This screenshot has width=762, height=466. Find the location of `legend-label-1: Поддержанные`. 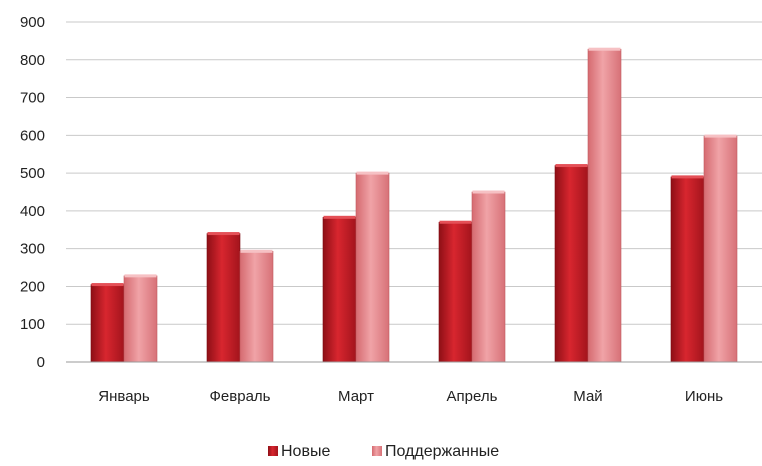

legend-label-1: Поддержанные is located at coordinates (442, 451).